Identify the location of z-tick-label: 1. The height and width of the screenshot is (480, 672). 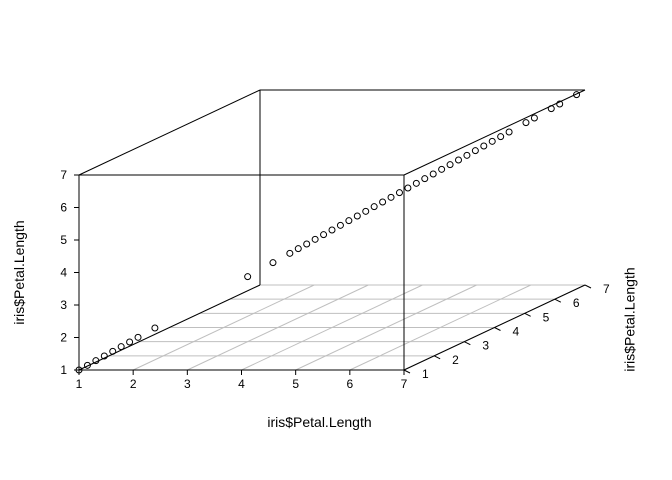
(63, 370).